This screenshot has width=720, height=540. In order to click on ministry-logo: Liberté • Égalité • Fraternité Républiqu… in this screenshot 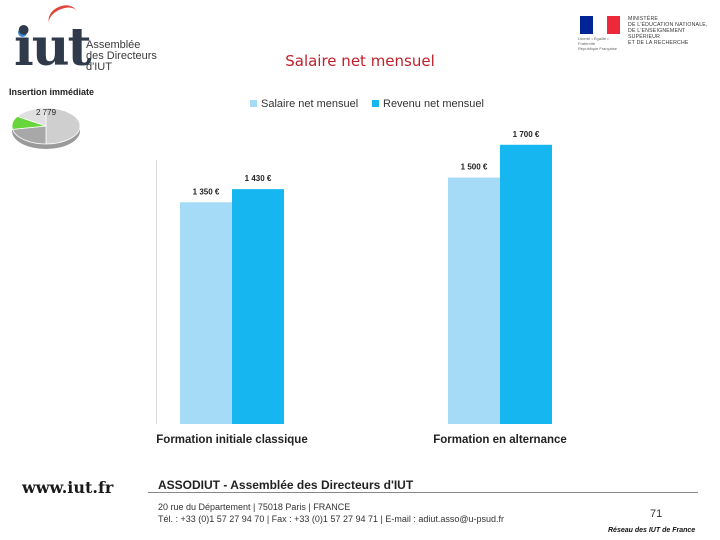, I will do `click(648, 33)`.